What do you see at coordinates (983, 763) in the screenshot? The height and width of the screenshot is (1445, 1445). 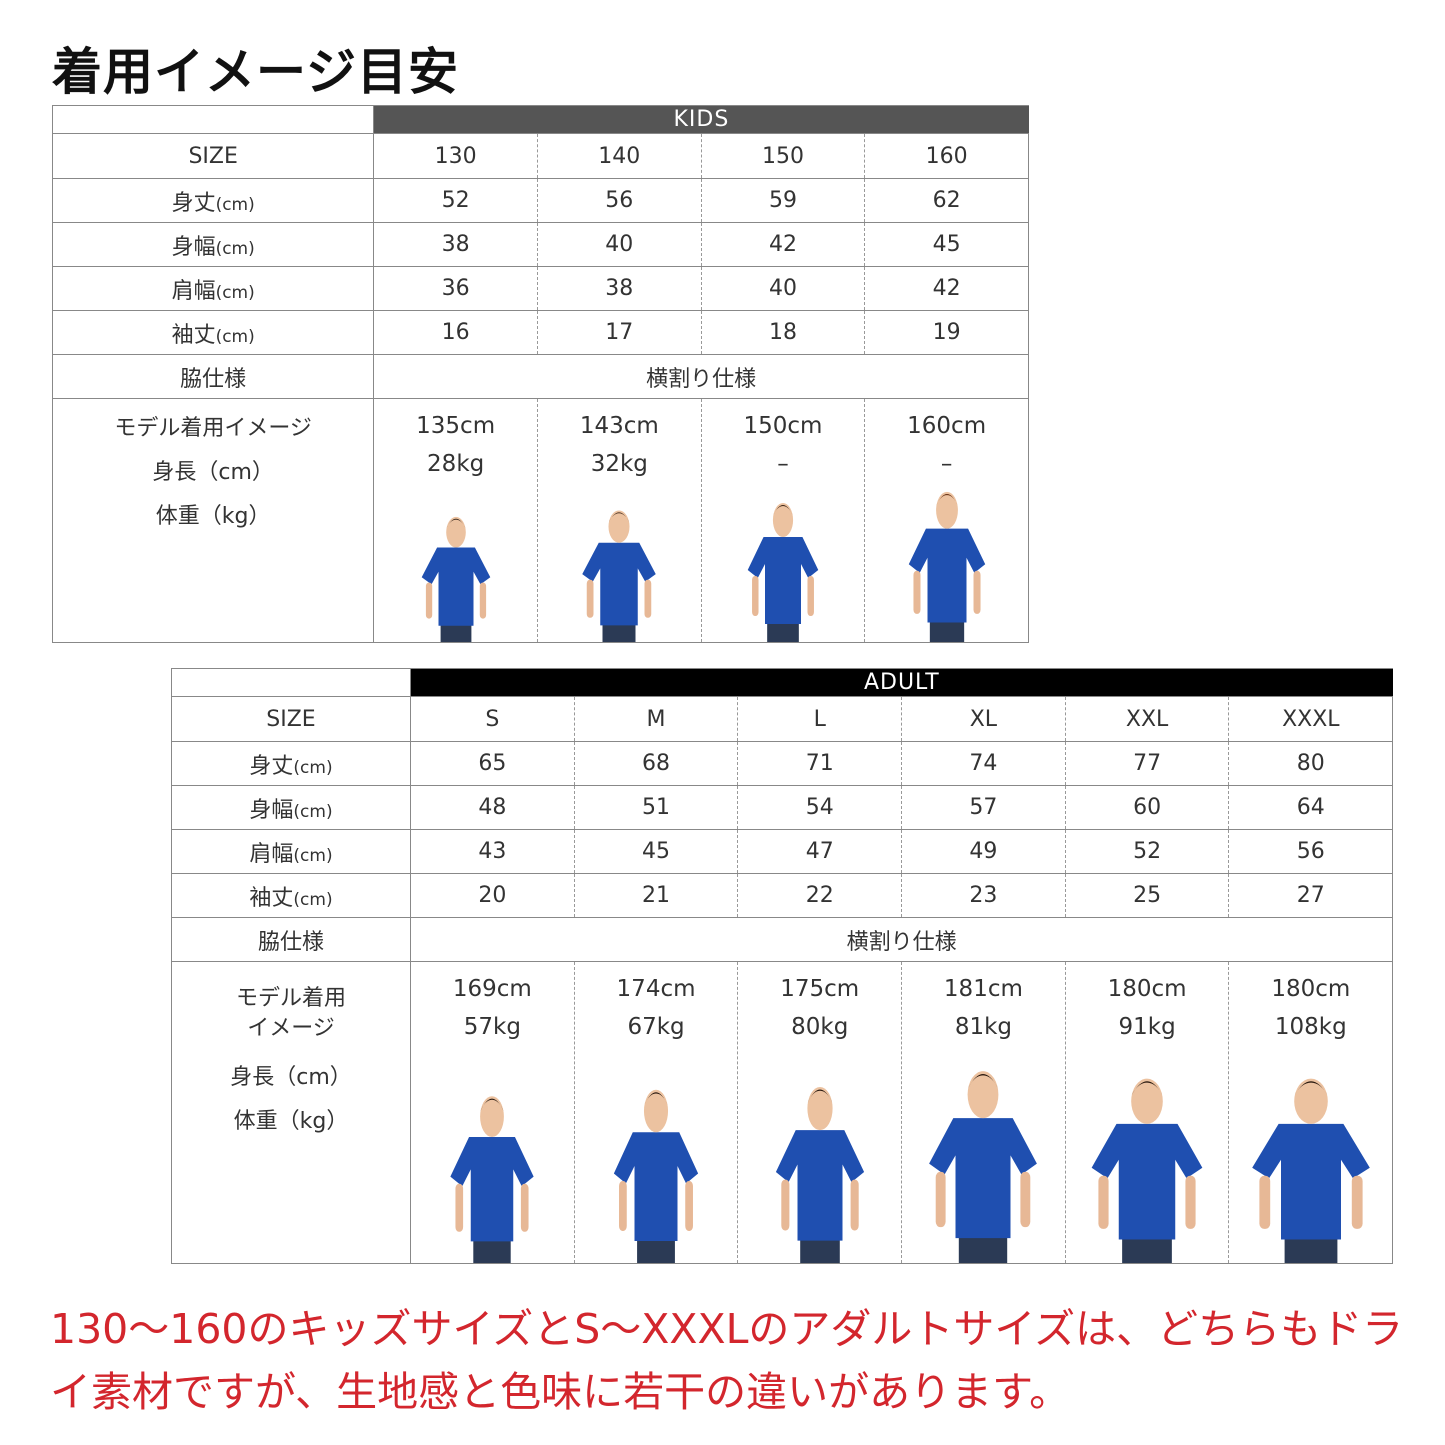 I see `length-value: 74` at bounding box center [983, 763].